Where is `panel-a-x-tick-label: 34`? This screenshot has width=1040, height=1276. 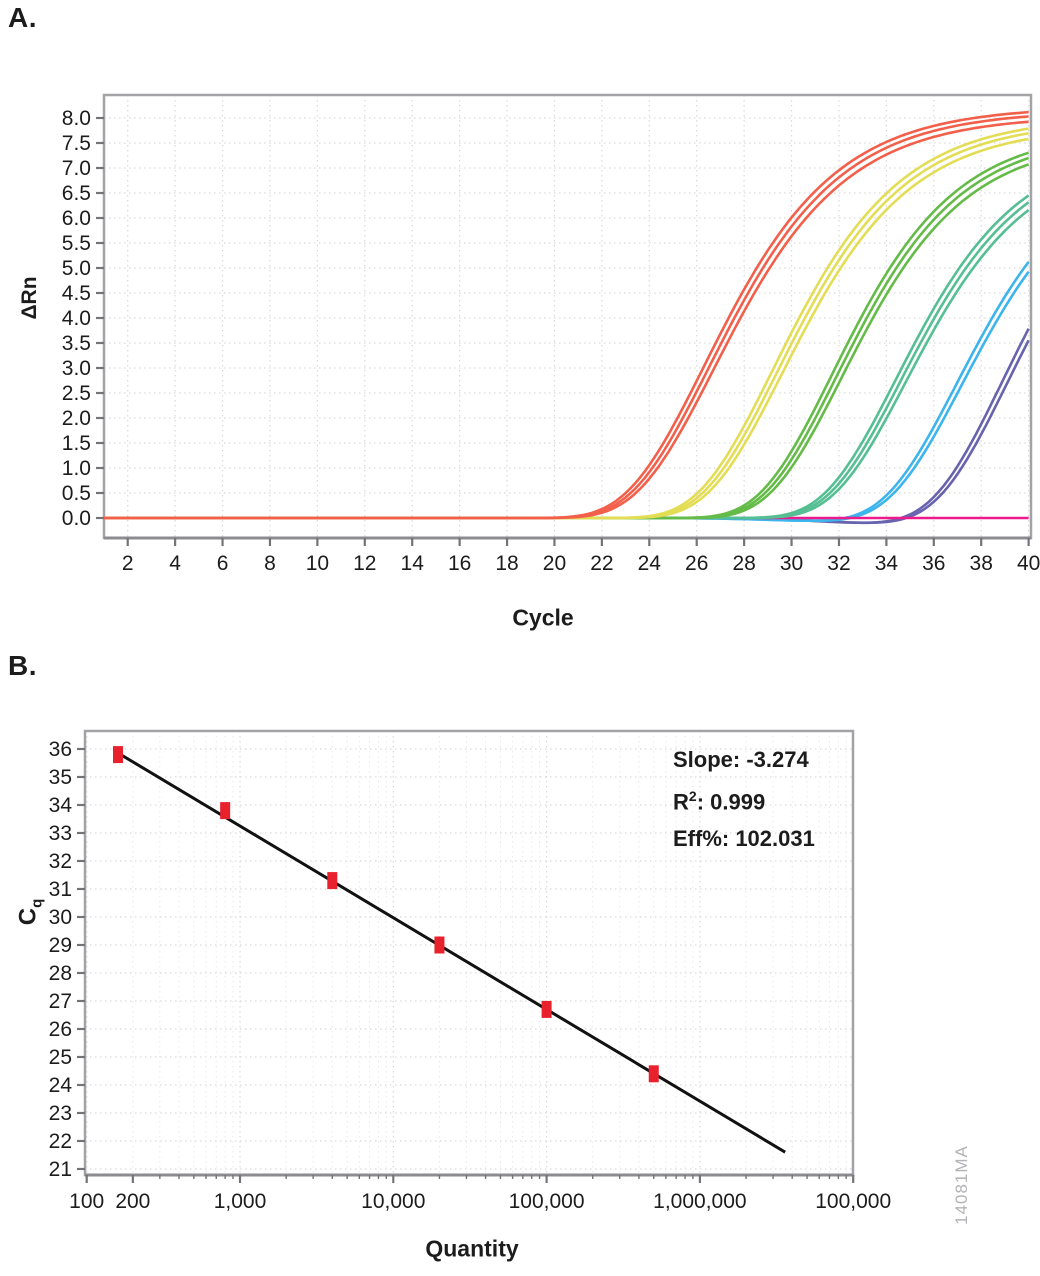 panel-a-x-tick-label: 34 is located at coordinates (887, 563).